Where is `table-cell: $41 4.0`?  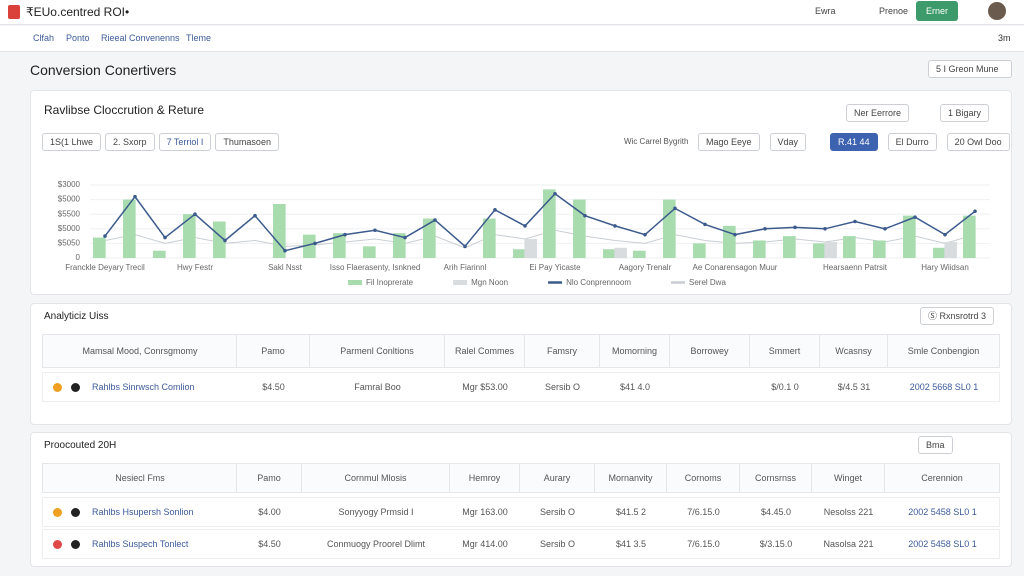 table-cell: $41 4.0 is located at coordinates (635, 387).